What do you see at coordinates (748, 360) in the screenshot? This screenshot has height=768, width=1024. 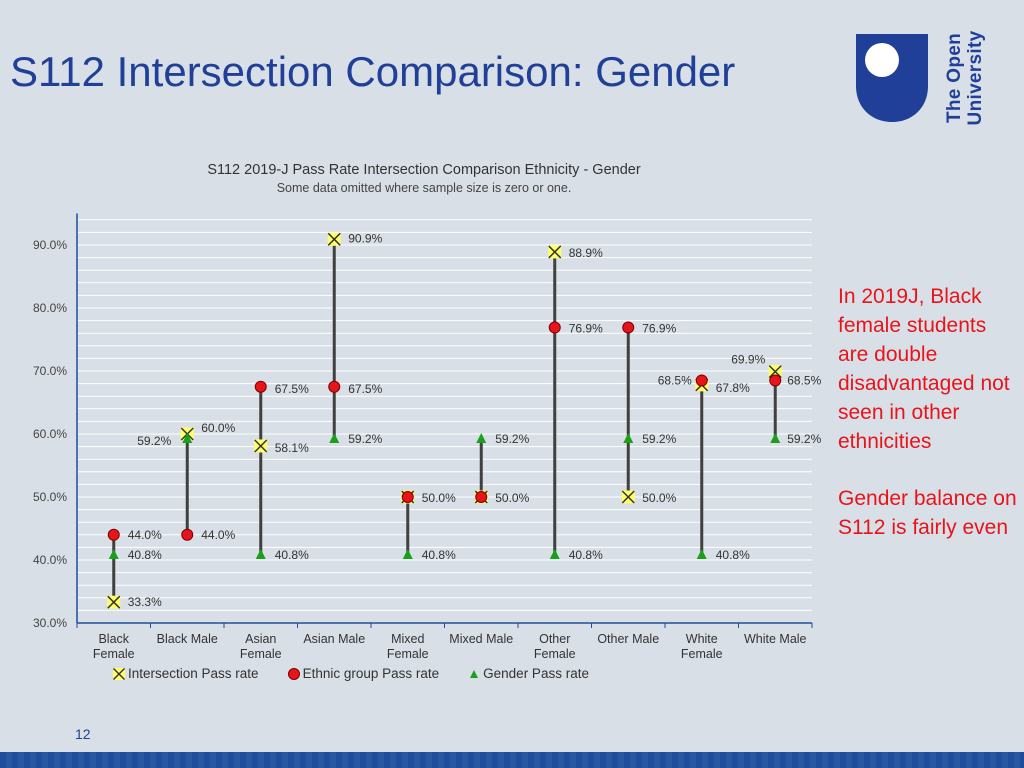 I see `data-label: 69.9%` at bounding box center [748, 360].